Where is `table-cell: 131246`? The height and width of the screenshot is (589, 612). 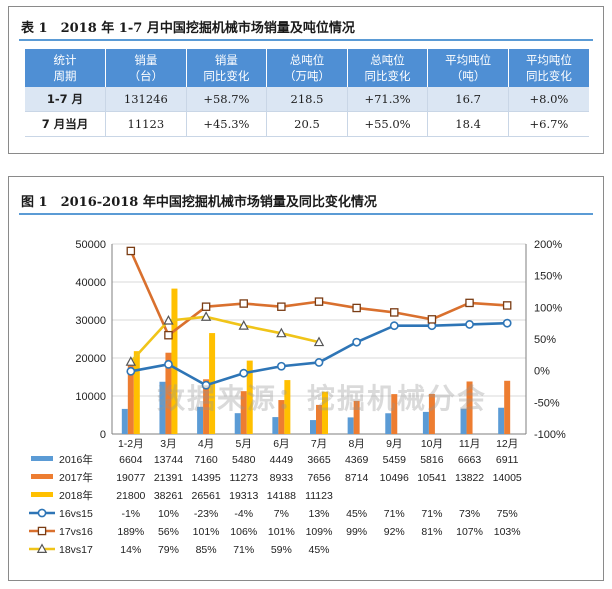
table-cell: 131246 is located at coordinates (146, 99).